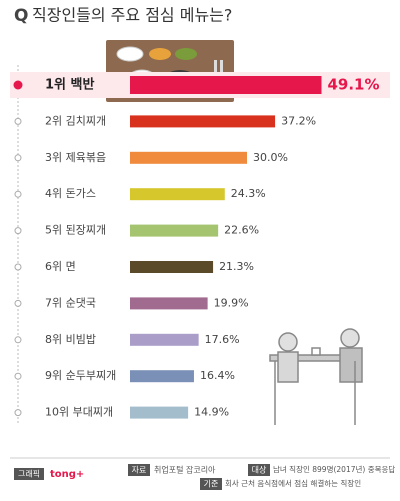 The height and width of the screenshot is (501, 400). What do you see at coordinates (75, 120) in the screenshot?
I see `category-label: 2위 김치찌개` at bounding box center [75, 120].